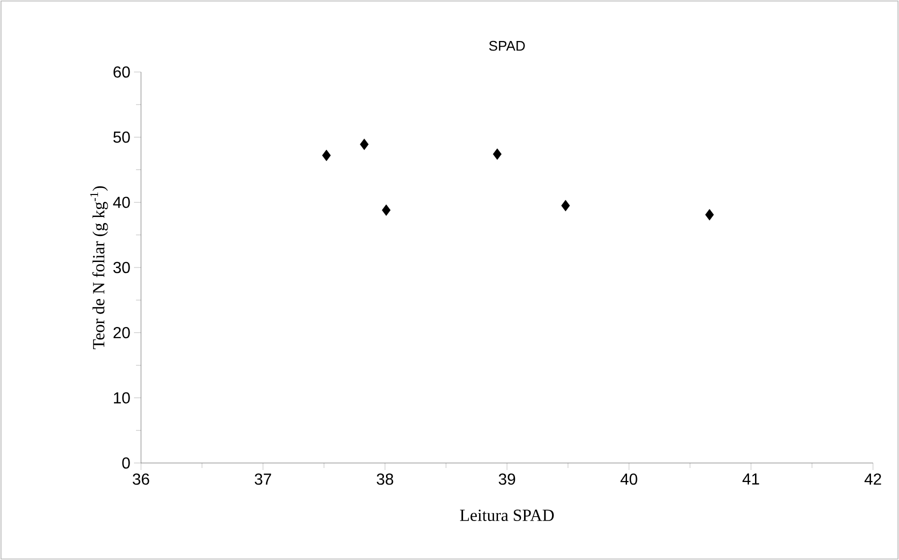 This screenshot has height=560, width=899. Describe the element at coordinates (122, 332) in the screenshot. I see `y-tick-label: 20` at that location.